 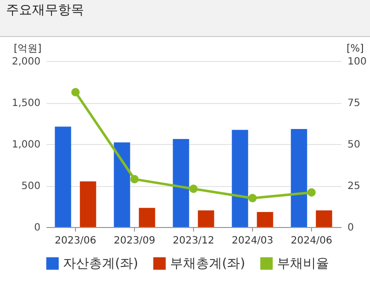 What do you see at coordinates (75, 241) in the screenshot?
I see `x-tick-label: 2023/06` at bounding box center [75, 241].